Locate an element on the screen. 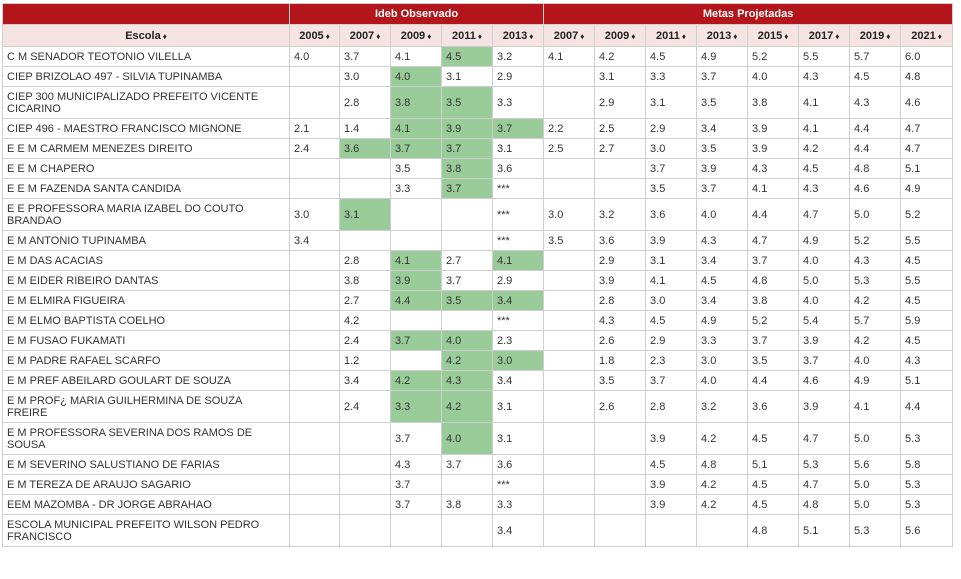 The height and width of the screenshot is (579, 961). projected-goal-cell: 4.4 is located at coordinates (875, 148).